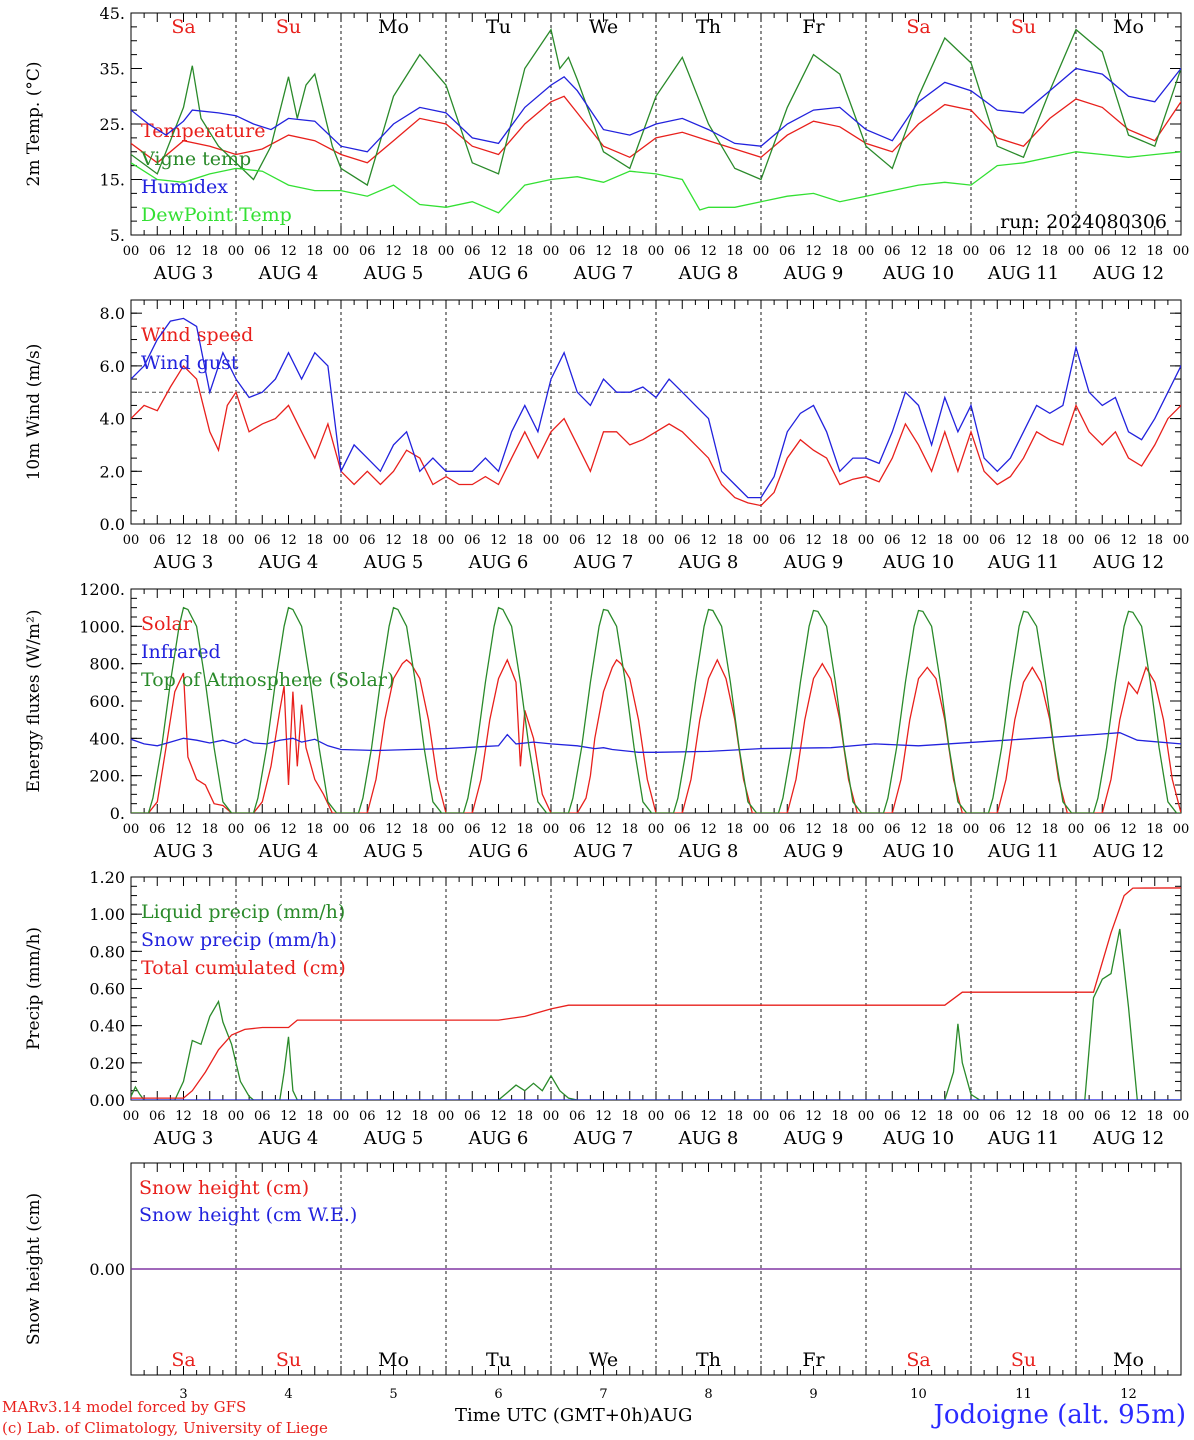  I want to click on y-tick-label: 6.0, so click(112, 366).